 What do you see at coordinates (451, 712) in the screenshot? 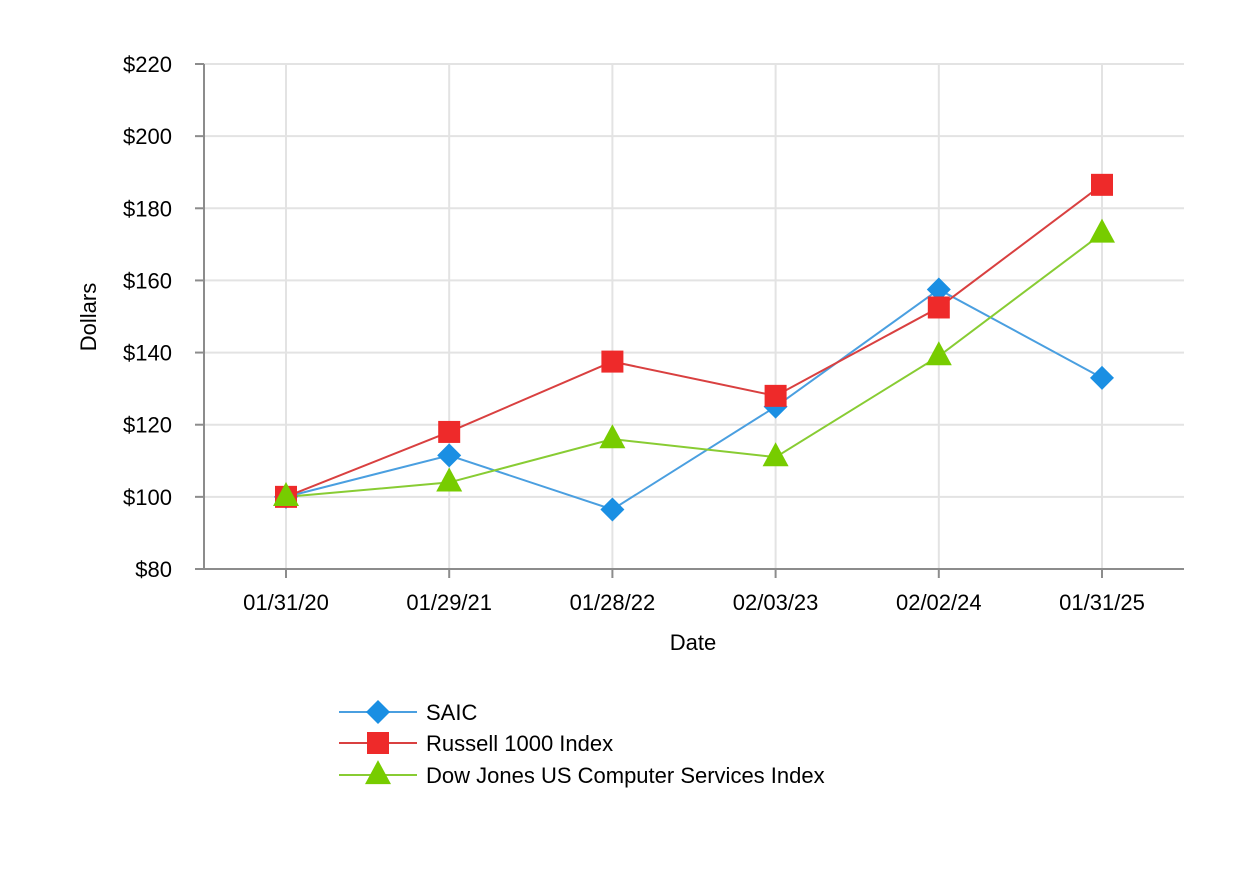
I see `legend-label: SAIC` at bounding box center [451, 712].